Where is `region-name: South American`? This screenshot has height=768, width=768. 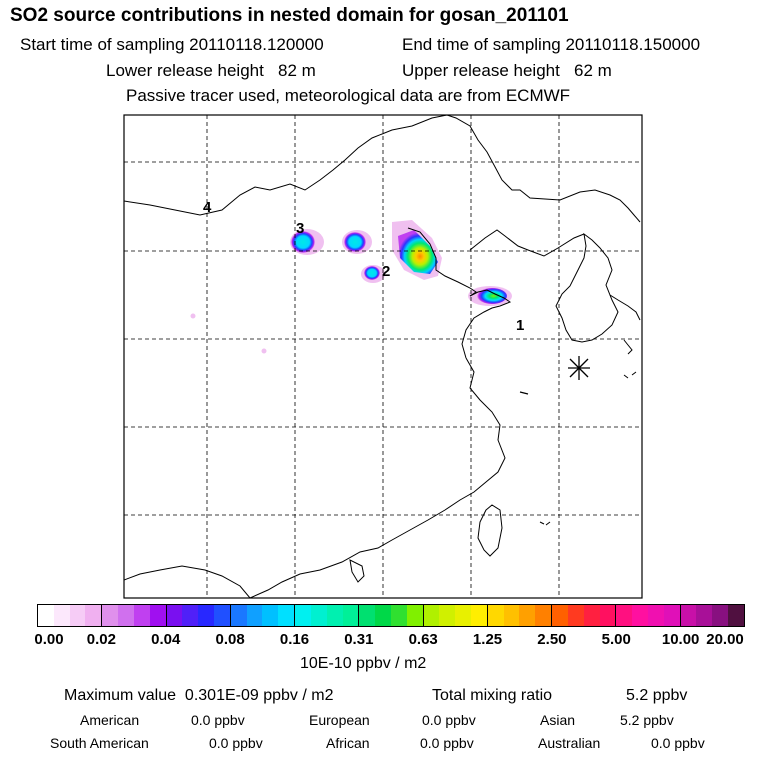
region-name: South American is located at coordinates (99, 743).